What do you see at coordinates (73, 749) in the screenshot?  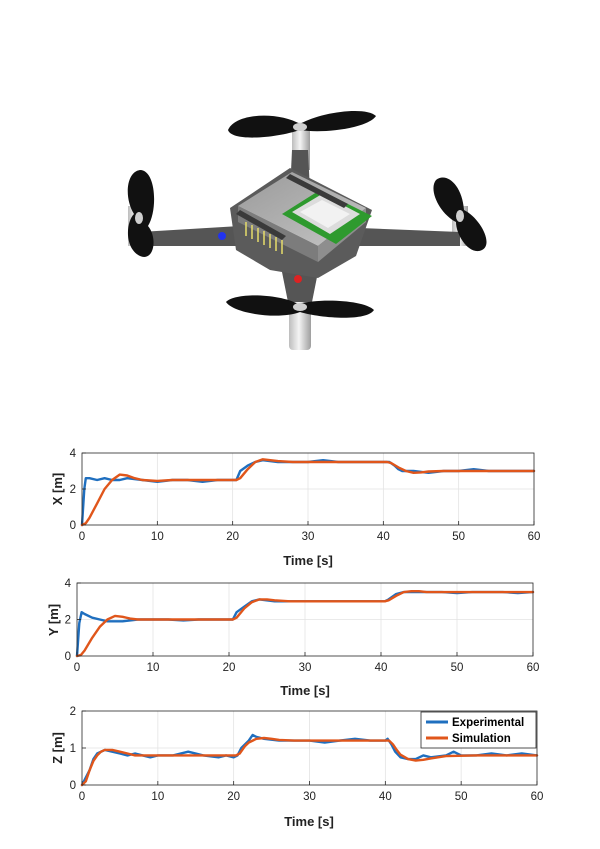 I see `y-tick-label: 1` at bounding box center [73, 749].